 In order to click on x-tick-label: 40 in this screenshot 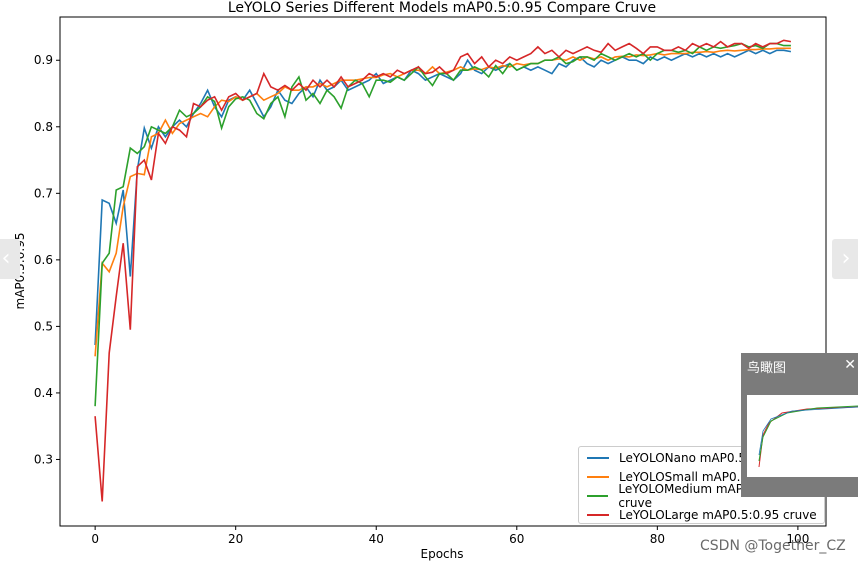, I will do `click(376, 539)`.